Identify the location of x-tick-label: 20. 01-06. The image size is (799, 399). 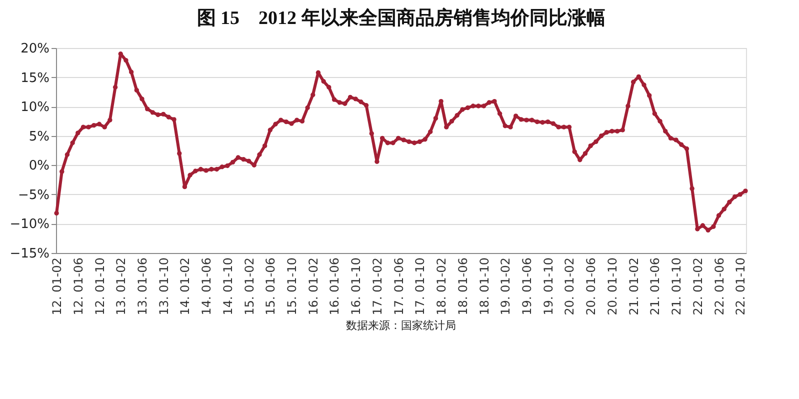
(591, 287).